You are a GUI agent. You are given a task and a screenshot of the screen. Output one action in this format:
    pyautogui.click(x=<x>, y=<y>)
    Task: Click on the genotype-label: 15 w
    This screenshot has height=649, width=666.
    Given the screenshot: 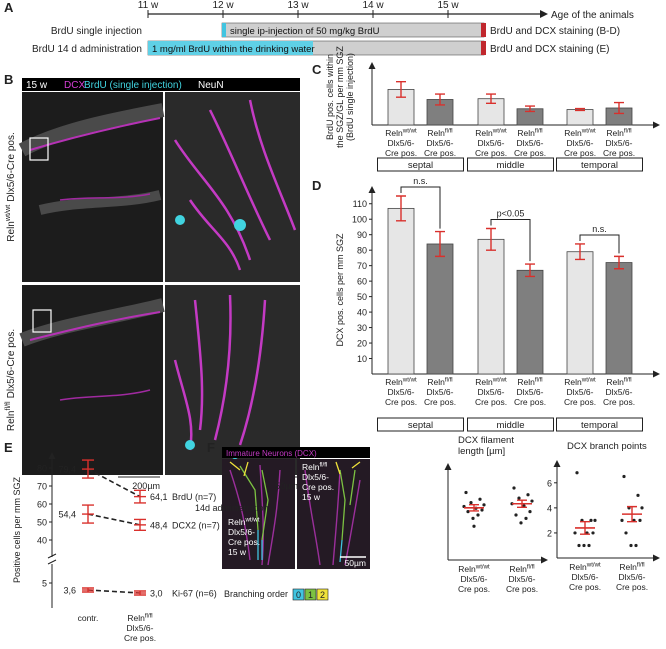 What is the action you would take?
    pyautogui.click(x=311, y=497)
    